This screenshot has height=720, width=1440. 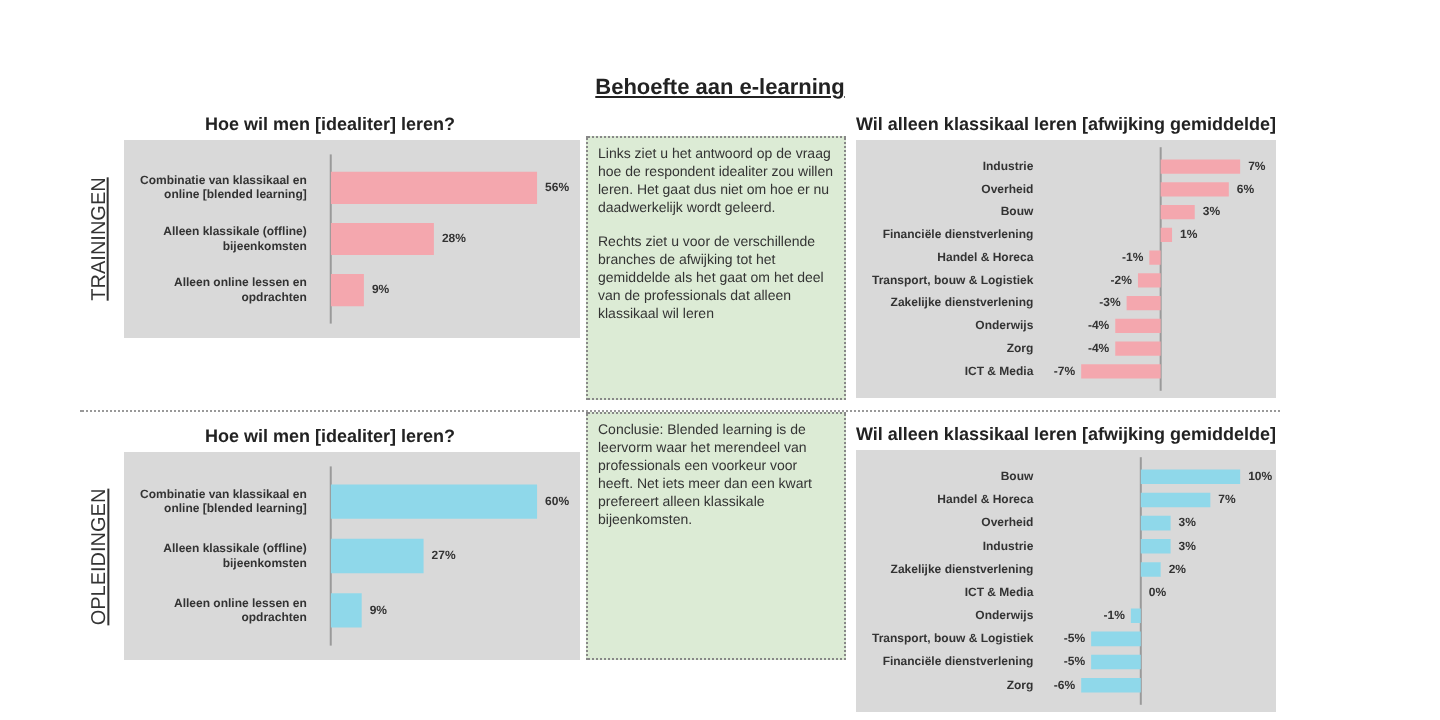 What do you see at coordinates (100, 239) in the screenshot?
I see `y-axis-title: TRAININGEN` at bounding box center [100, 239].